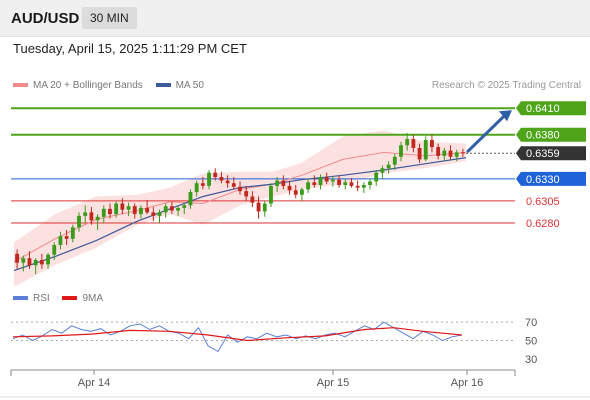 The image size is (590, 400). Describe the element at coordinates (94, 383) in the screenshot. I see `x-tick-label: Apr 14` at that location.